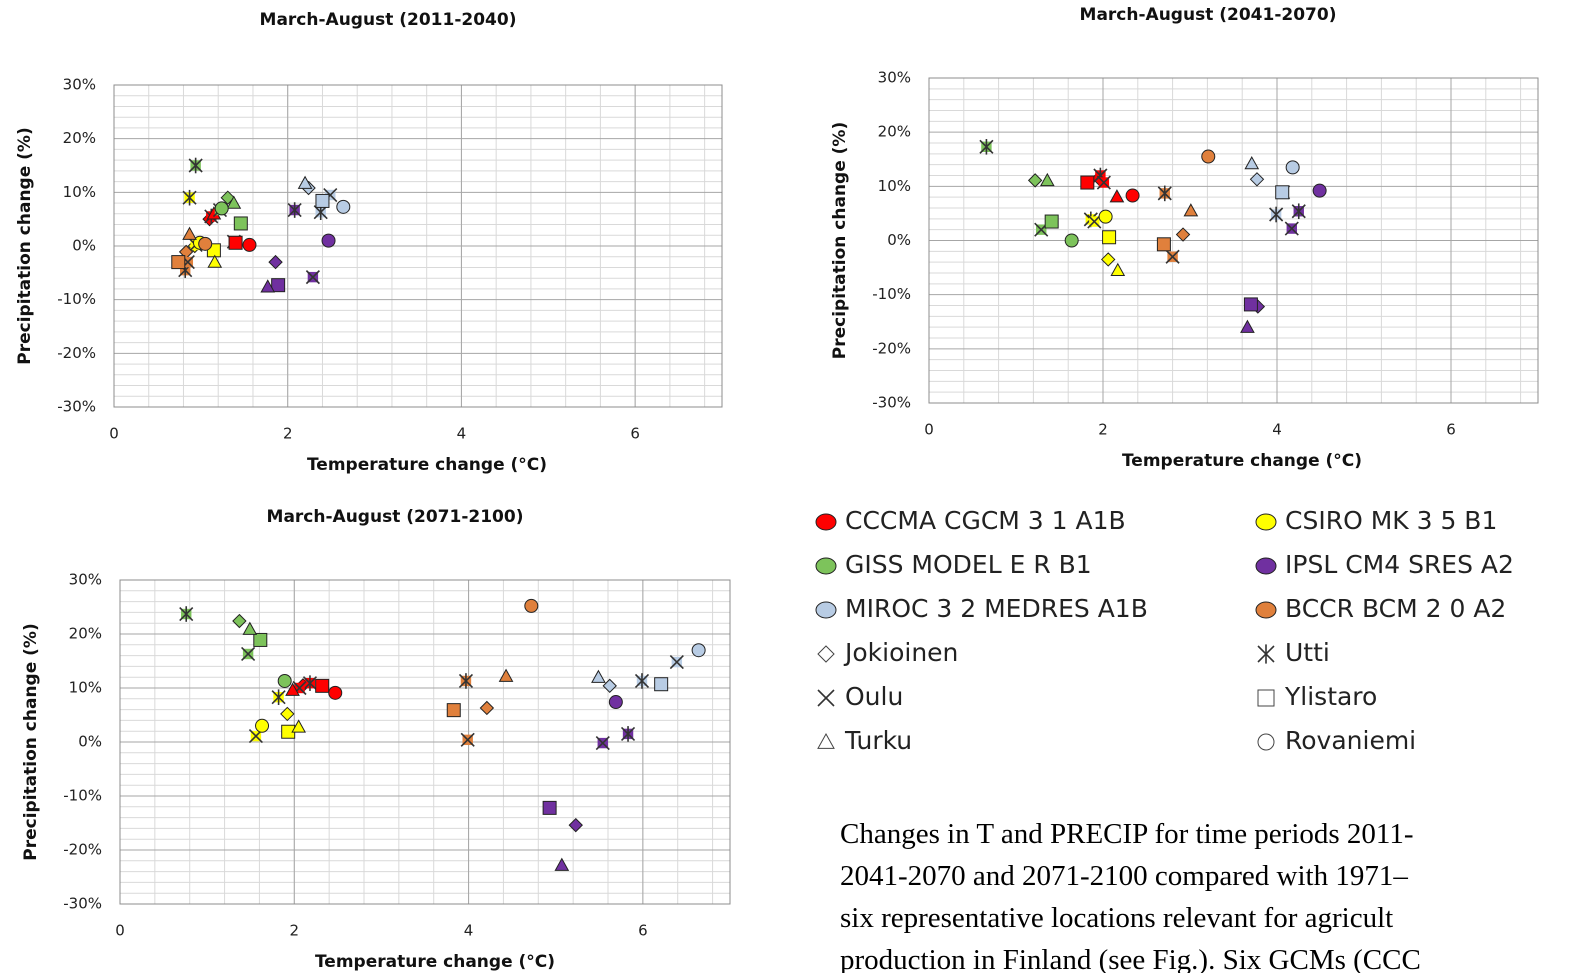 The image size is (1569, 973). I want to click on y-tick-label: -30%, so click(76, 407).